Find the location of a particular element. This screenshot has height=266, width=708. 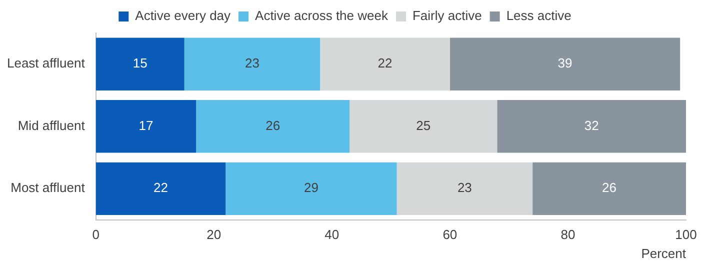

data-label: 29 is located at coordinates (311, 188).